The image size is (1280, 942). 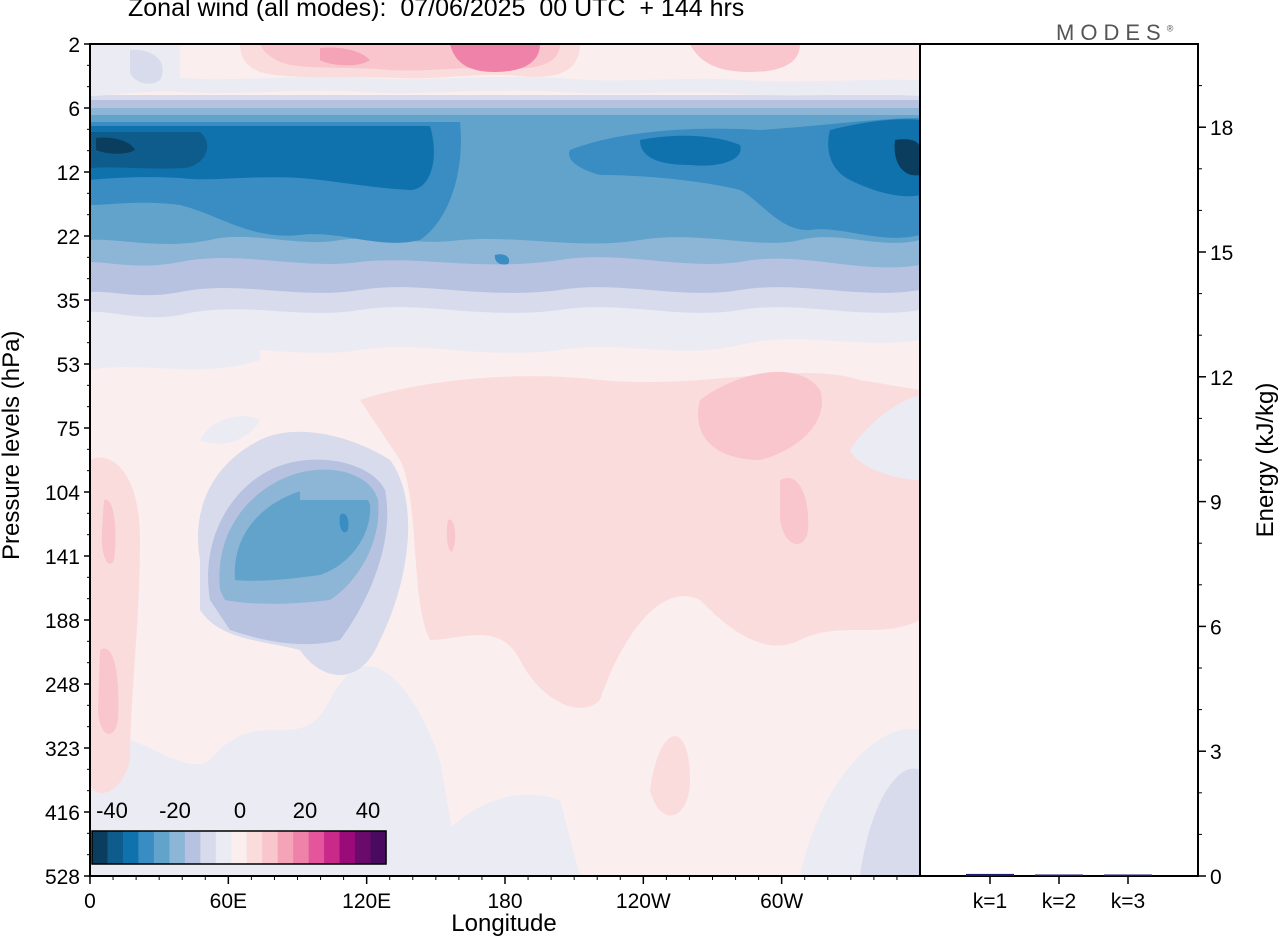 I want to click on brand-text: MODES, so click(x=1111, y=32).